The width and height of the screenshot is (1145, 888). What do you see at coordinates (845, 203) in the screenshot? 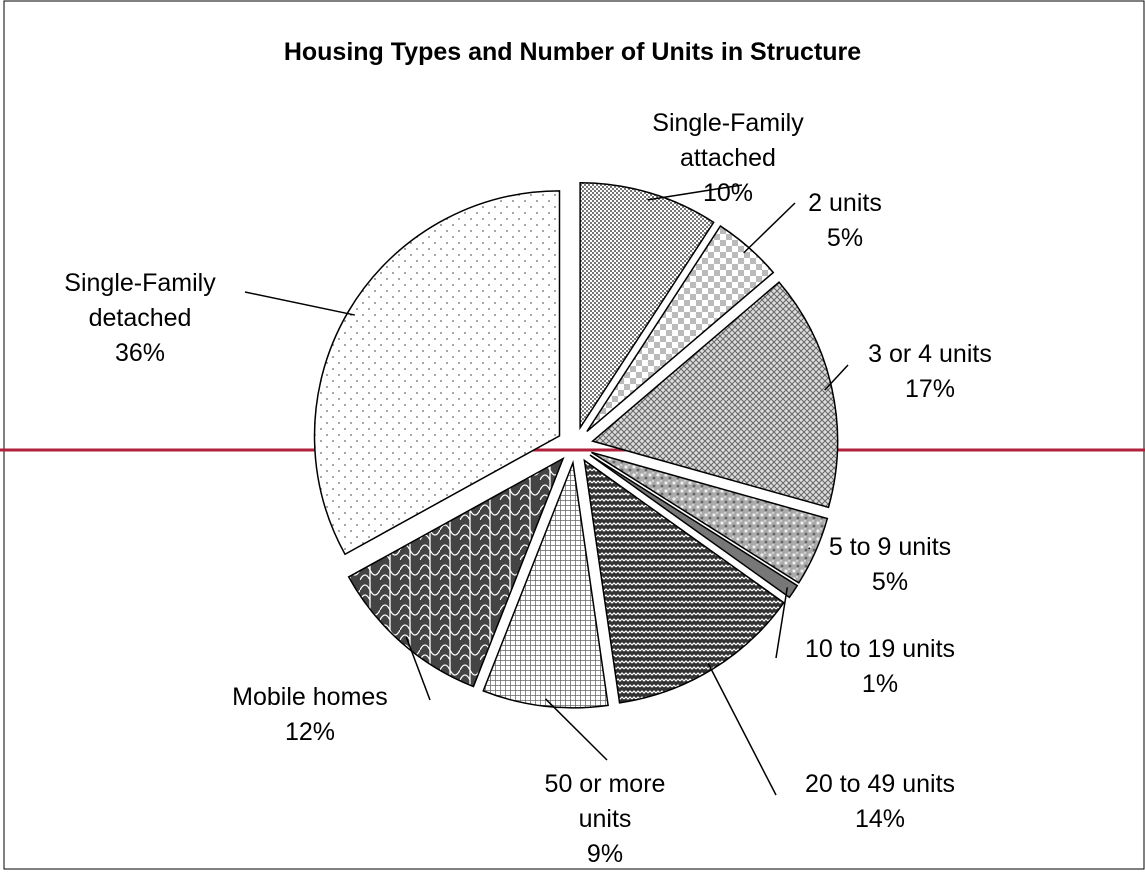
I see `category-label: 2 units` at bounding box center [845, 203].